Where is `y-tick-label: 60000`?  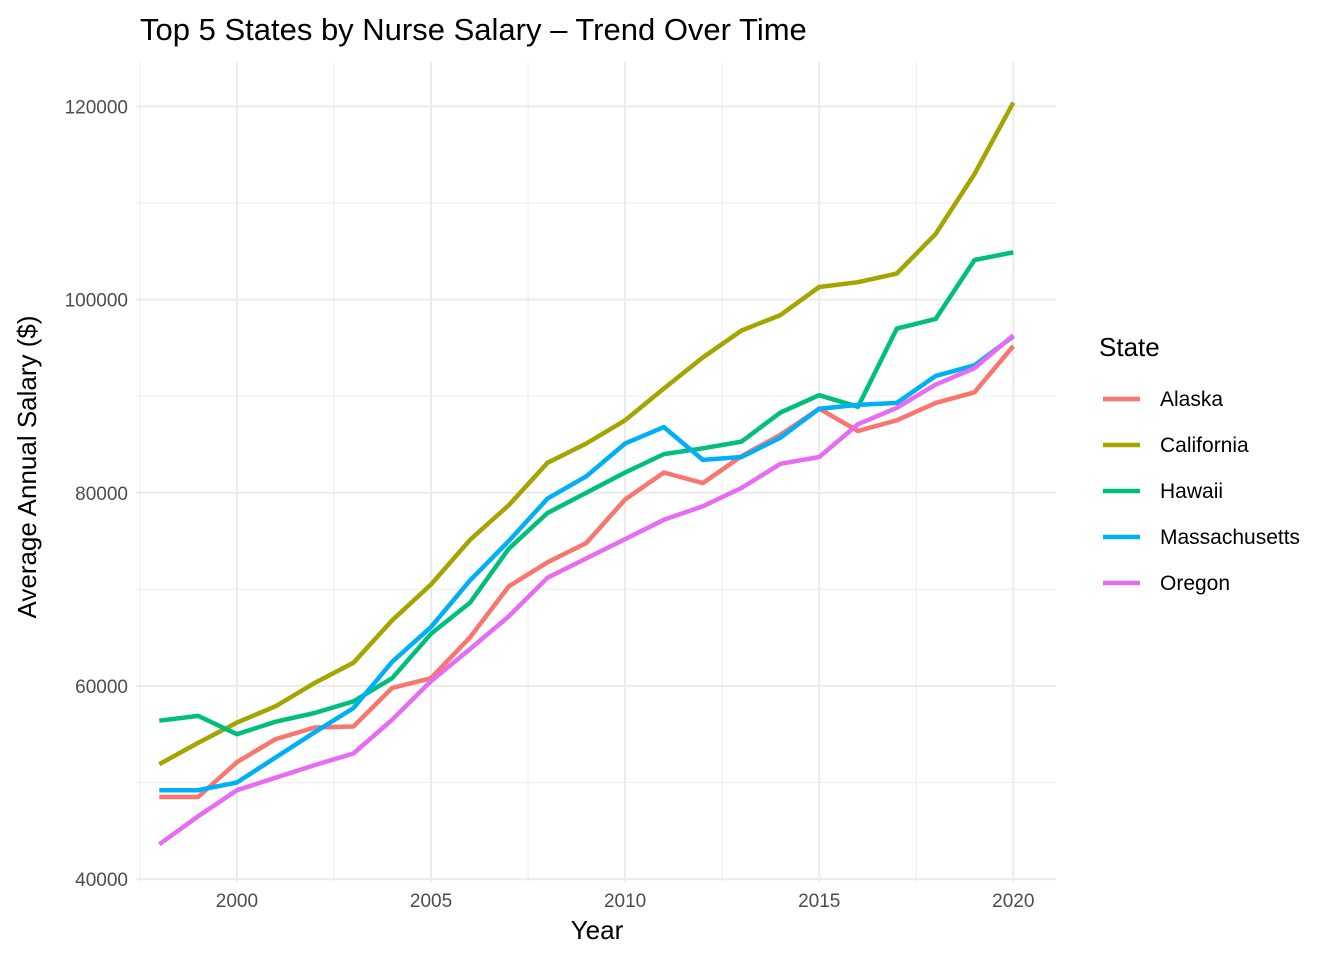 y-tick-label: 60000 is located at coordinates (101, 687).